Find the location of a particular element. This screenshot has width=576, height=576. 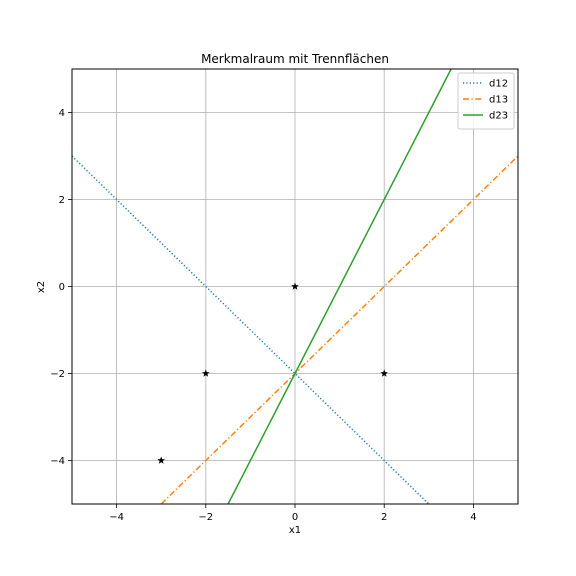

y-tick-label: 2 is located at coordinates (62, 200).